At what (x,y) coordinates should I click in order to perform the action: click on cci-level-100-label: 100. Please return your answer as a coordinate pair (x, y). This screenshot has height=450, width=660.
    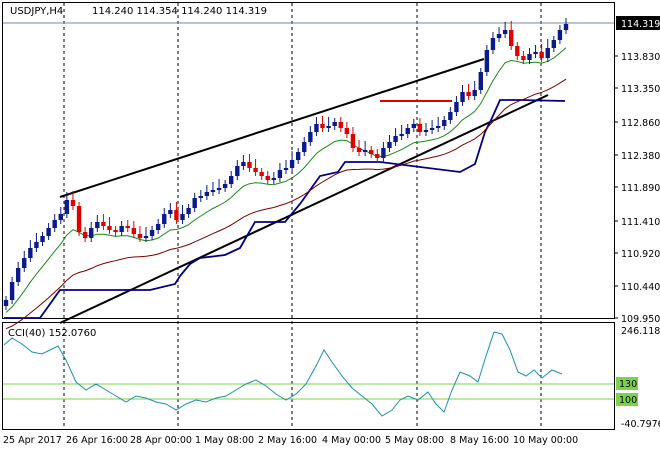
    Looking at the image, I should click on (628, 400).